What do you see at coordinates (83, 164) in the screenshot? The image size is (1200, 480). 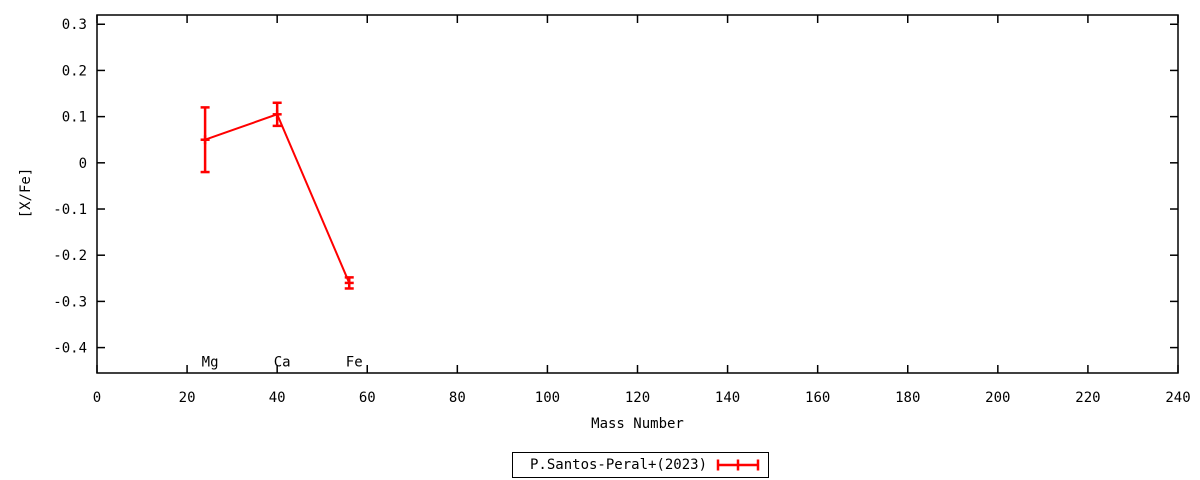 I see `y-tick-label: 0` at bounding box center [83, 164].